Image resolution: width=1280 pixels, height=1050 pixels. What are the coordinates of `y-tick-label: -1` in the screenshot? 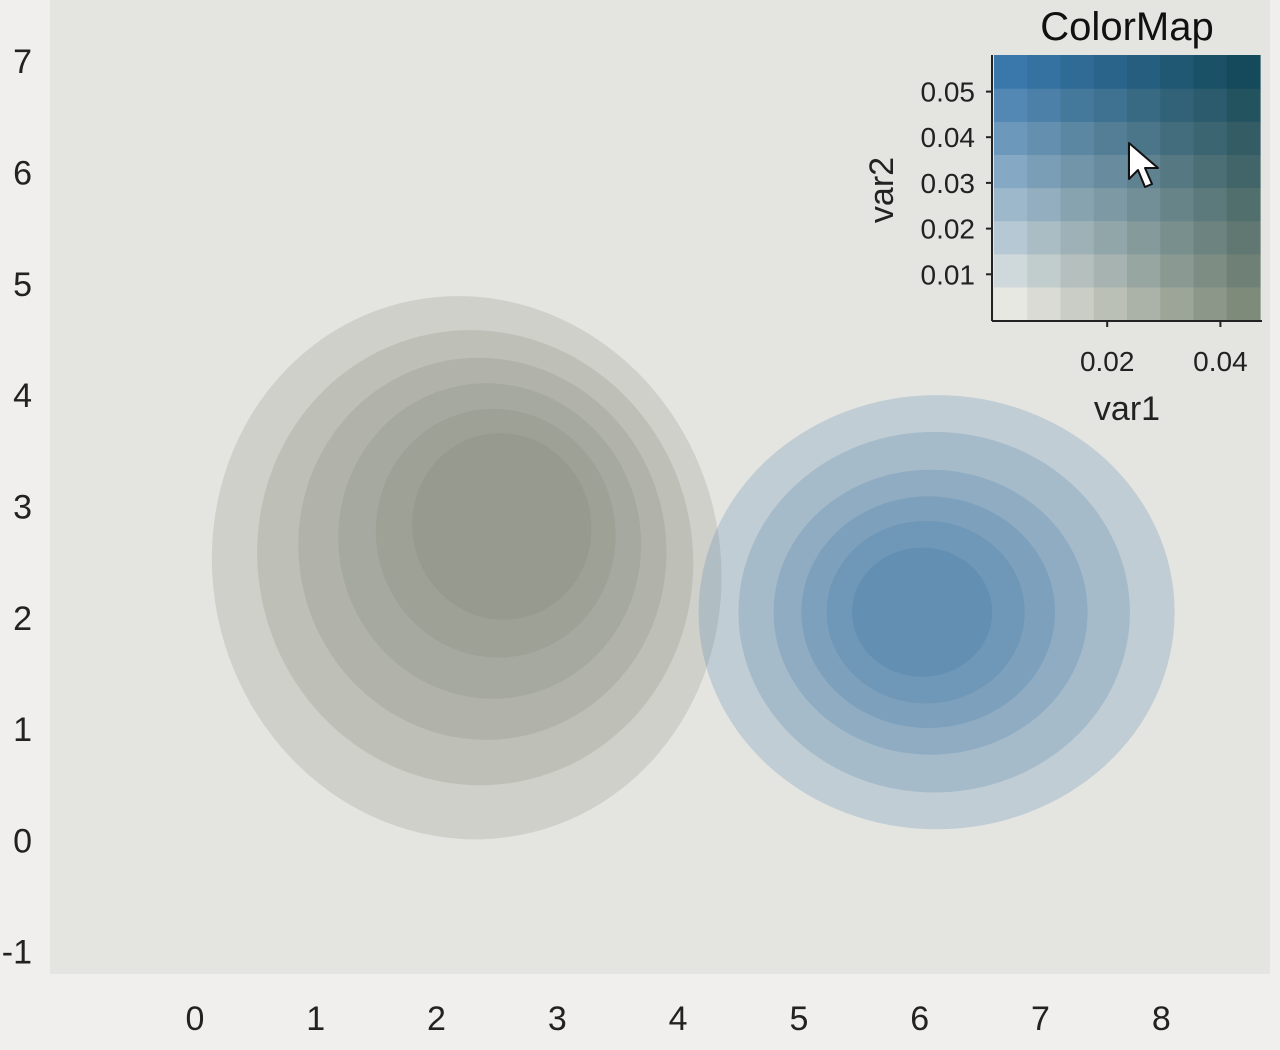 It's located at (17, 953).